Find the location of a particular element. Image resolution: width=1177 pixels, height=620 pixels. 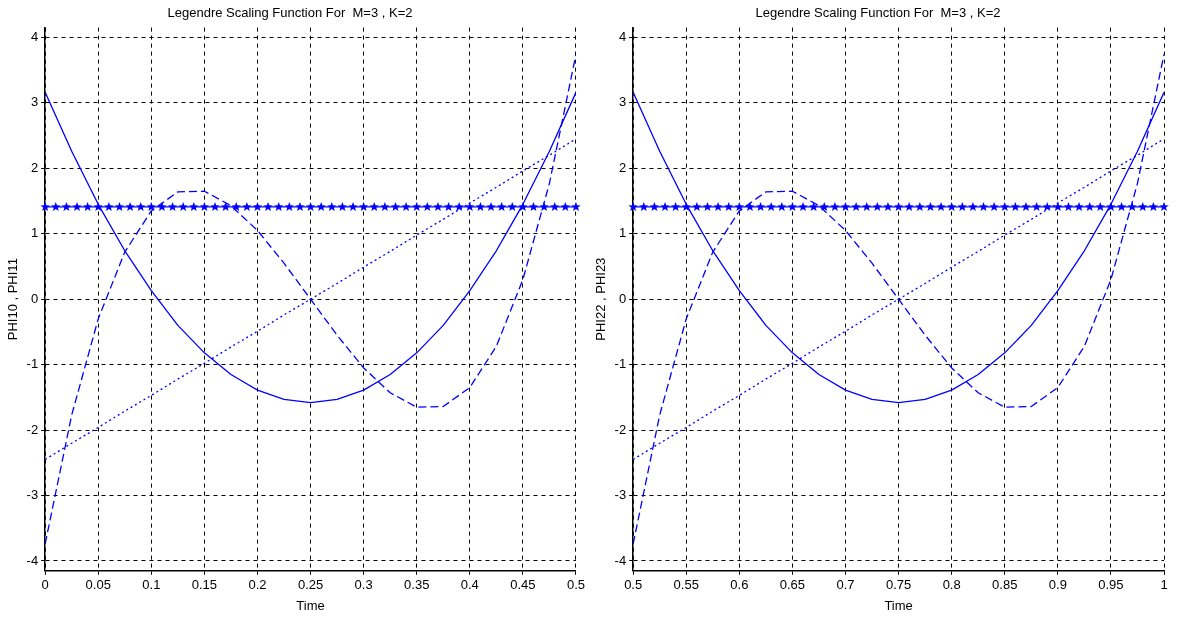

x-tick-label: 0.8 is located at coordinates (951, 585).